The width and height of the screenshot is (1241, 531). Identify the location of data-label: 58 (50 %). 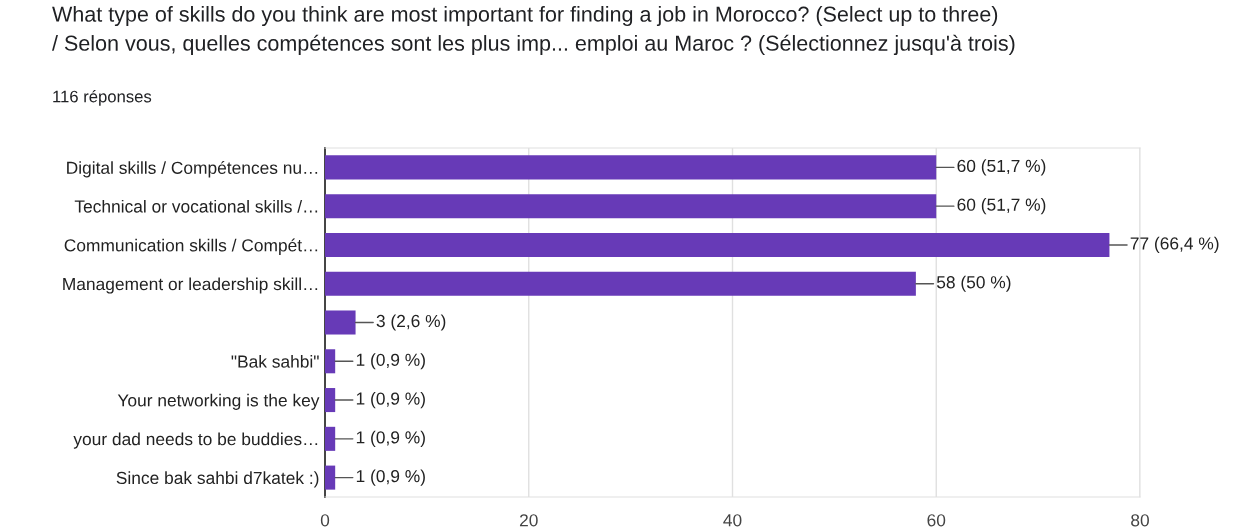
(973, 283).